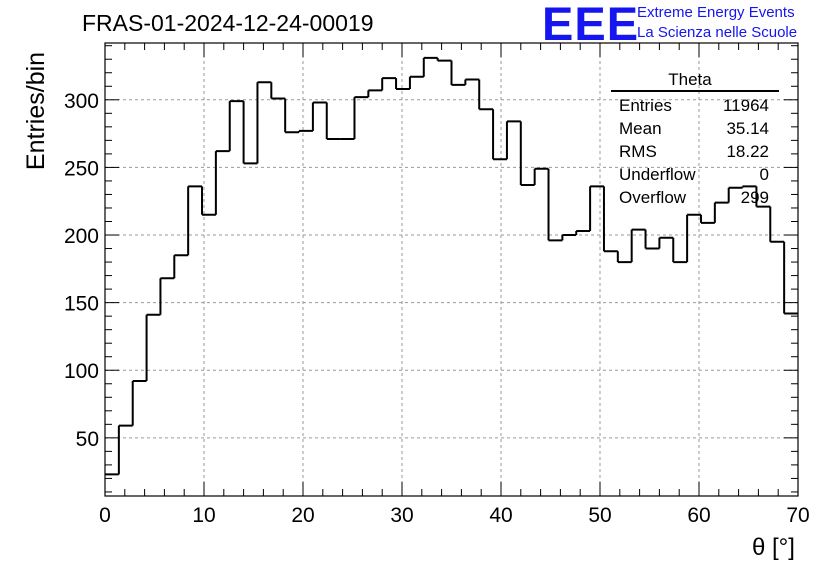 This screenshot has height=572, width=836. Describe the element at coordinates (302, 515) in the screenshot. I see `x-tick-label: 20` at that location.